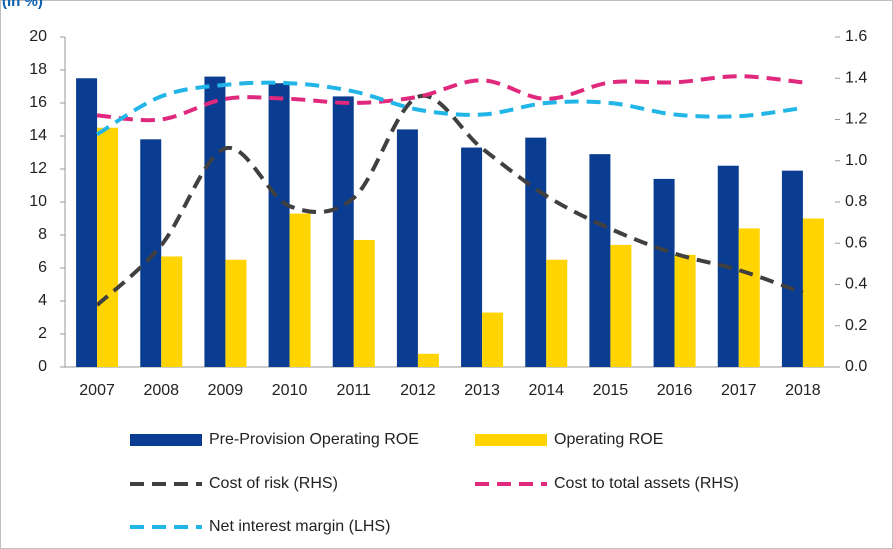  Describe the element at coordinates (97, 390) in the screenshot. I see `x-tick-label: 2007` at that location.